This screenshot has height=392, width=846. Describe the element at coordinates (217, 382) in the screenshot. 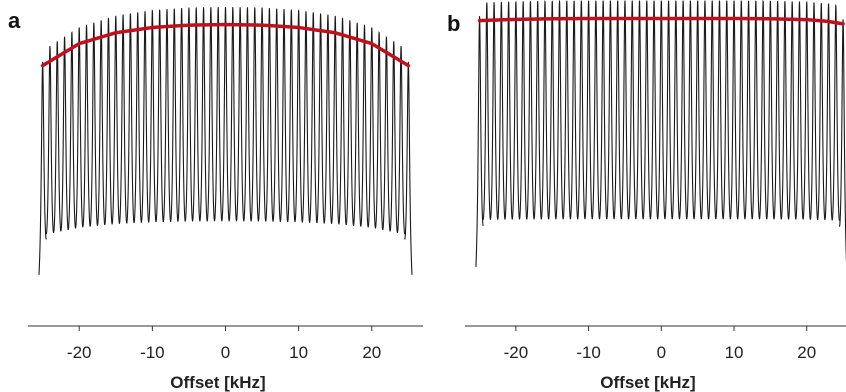

I see `x-axis-title-a: Offset [kHz]` at that location.